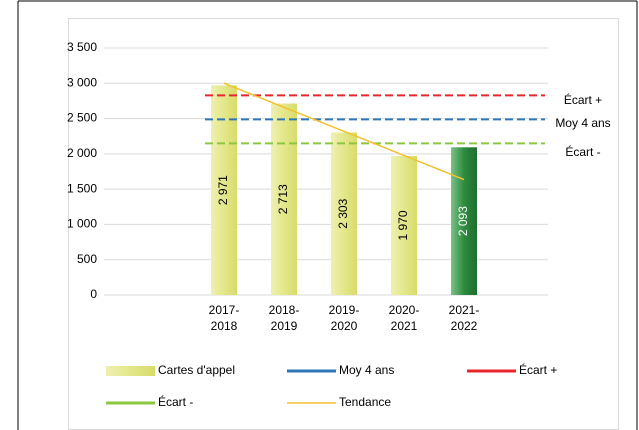 This screenshot has height=430, width=639. What do you see at coordinates (130, 371) in the screenshot?
I see `legend-swatch` at bounding box center [130, 371].